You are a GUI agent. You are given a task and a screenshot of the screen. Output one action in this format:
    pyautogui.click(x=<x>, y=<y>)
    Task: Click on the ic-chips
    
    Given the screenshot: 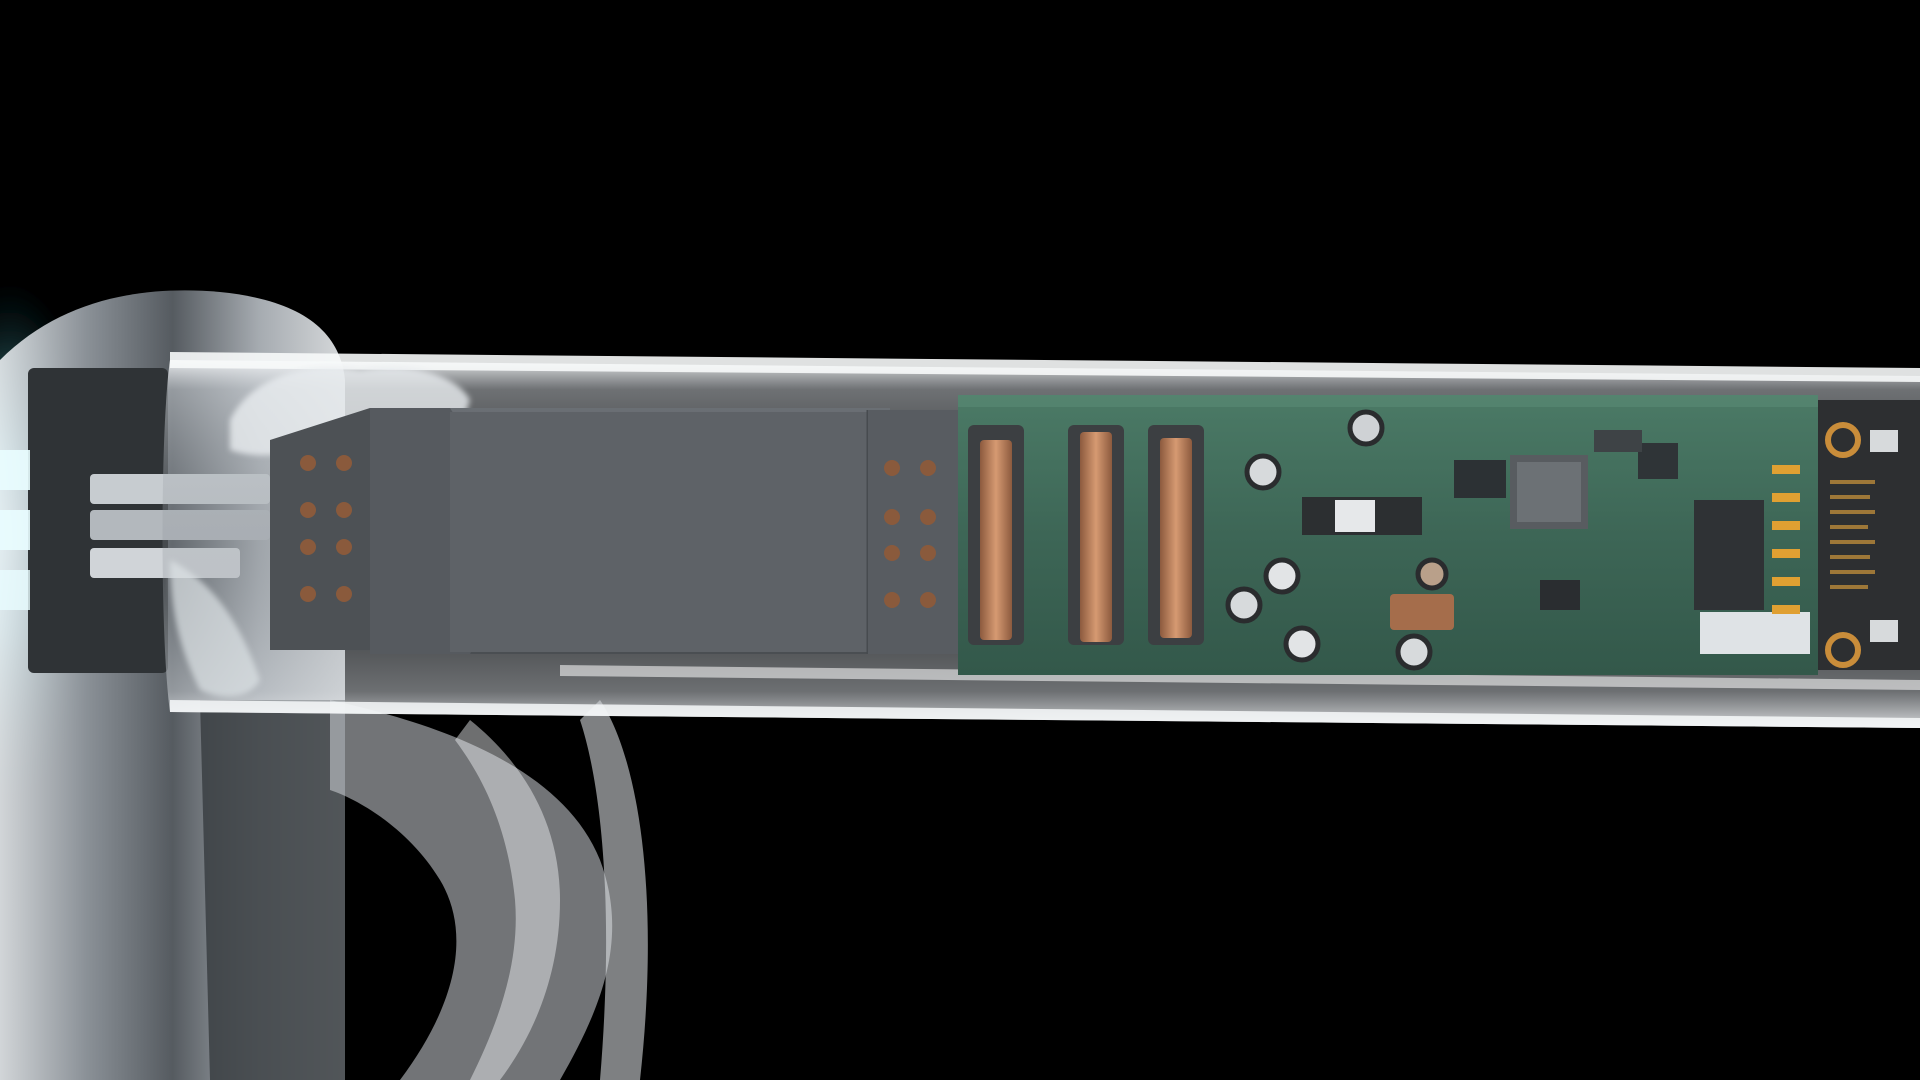 What is the action you would take?
    pyautogui.click(x=1490, y=530)
    